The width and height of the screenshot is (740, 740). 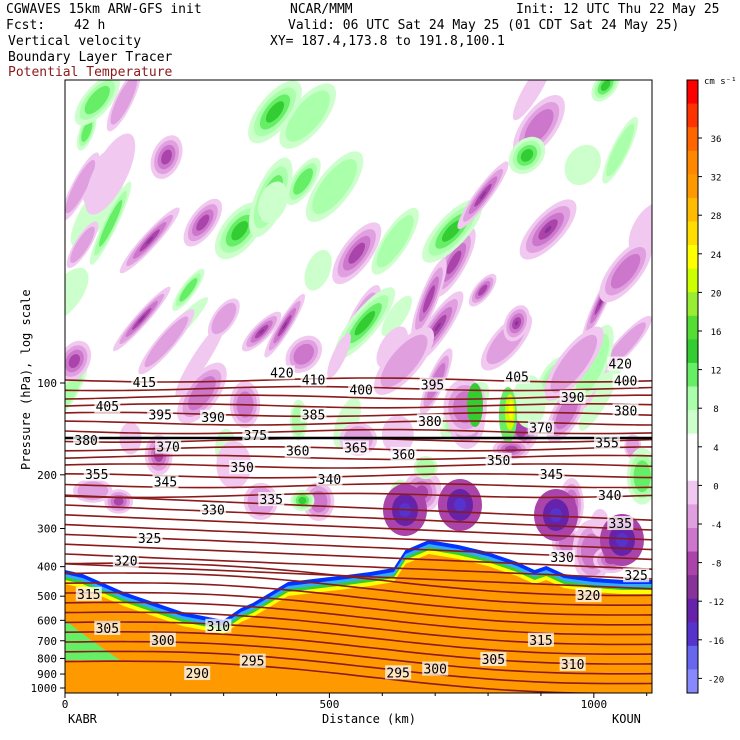 I want to click on y-tick-label: 800, so click(x=47, y=658).